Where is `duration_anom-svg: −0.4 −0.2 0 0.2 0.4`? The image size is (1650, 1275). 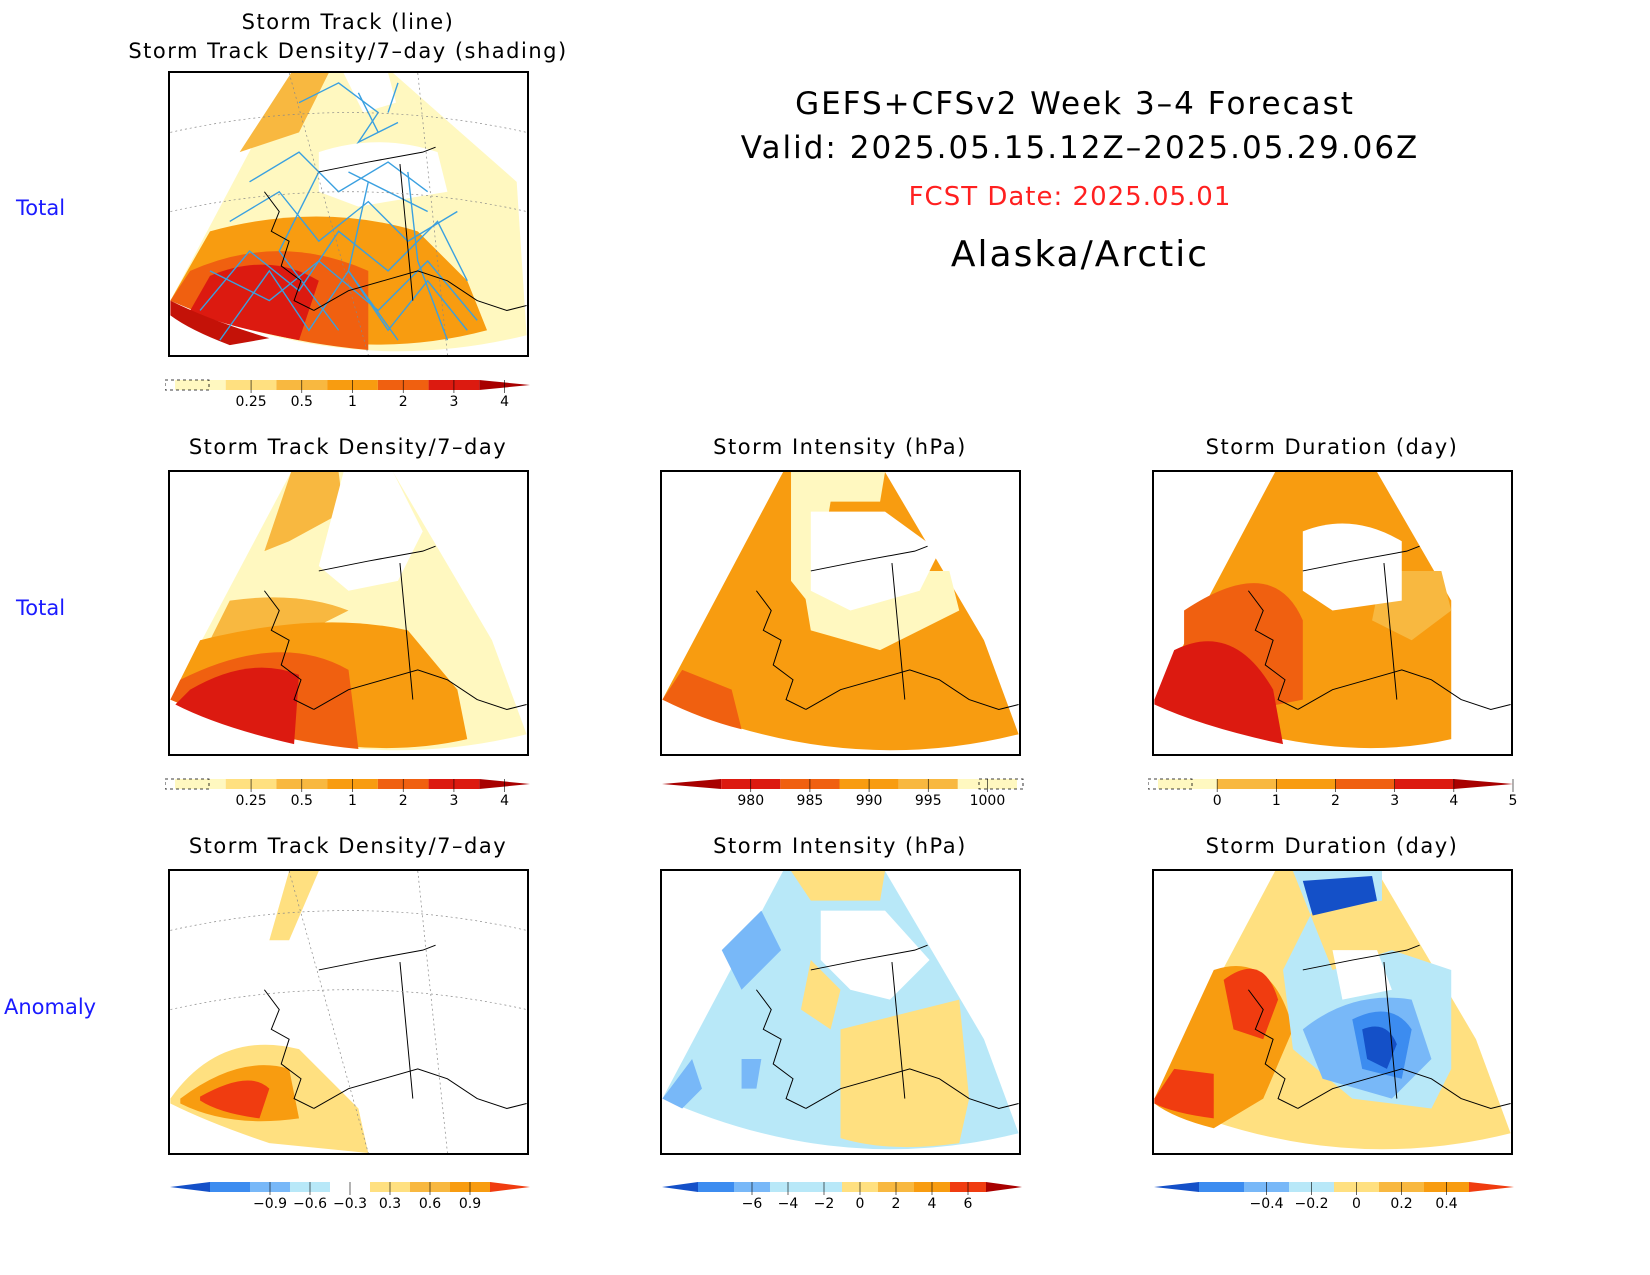
duration_anom-svg: −0.4 −0.2 0 0.2 0.4 is located at coordinates (1334, 1197).